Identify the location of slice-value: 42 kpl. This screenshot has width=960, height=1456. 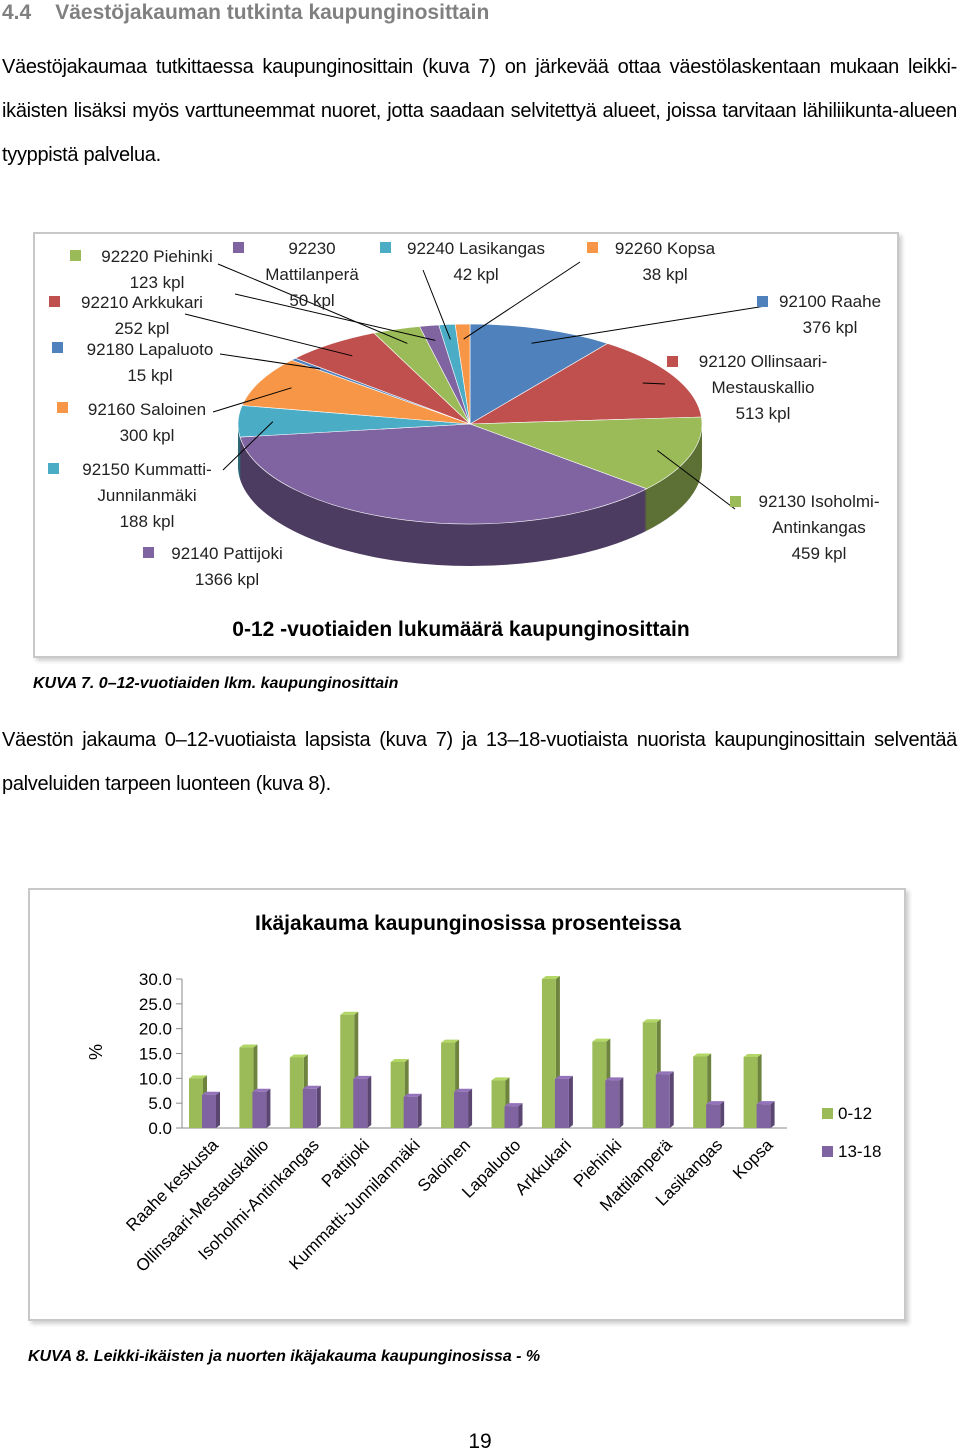
(476, 274).